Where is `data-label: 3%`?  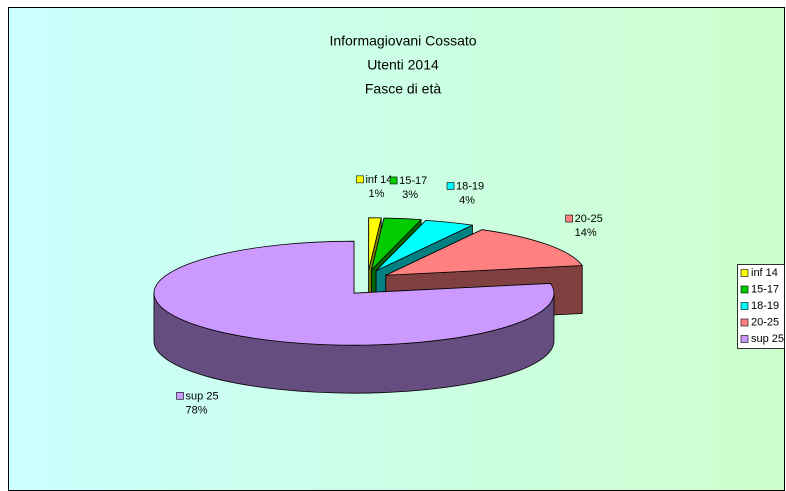
data-label: 3% is located at coordinates (410, 195).